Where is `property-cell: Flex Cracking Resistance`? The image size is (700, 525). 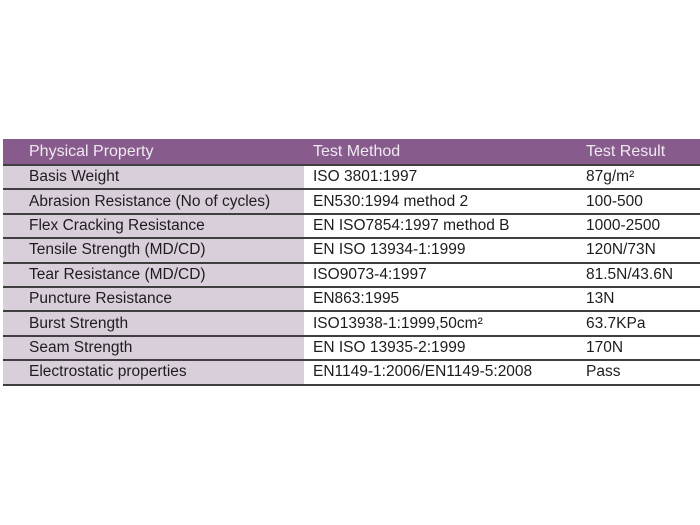
property-cell: Flex Cracking Resistance is located at coordinates (153, 226).